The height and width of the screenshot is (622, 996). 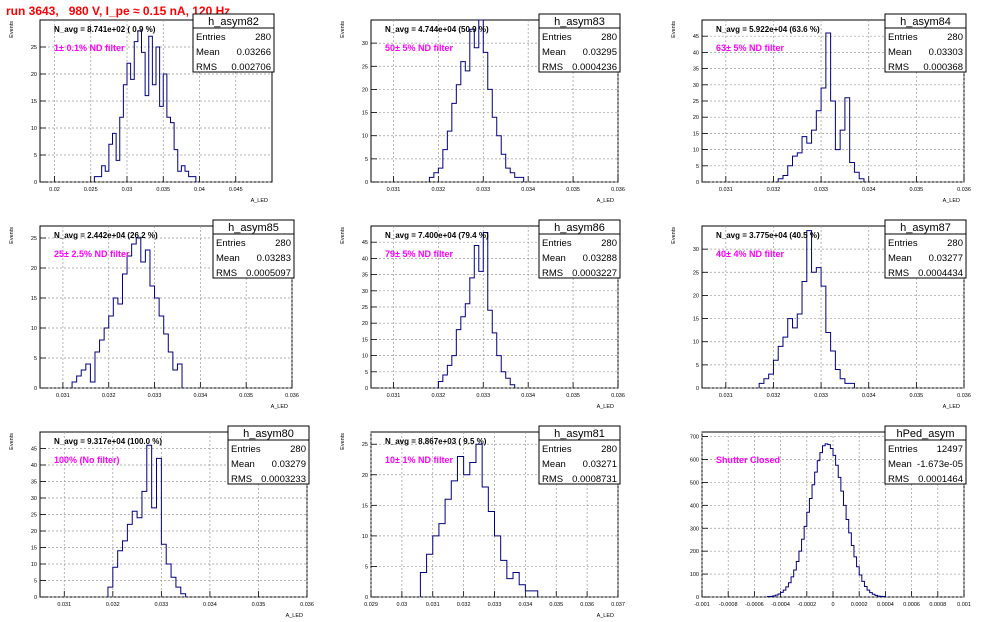 I want to click on x-tick-label: 0.0004, so click(x=885, y=605).